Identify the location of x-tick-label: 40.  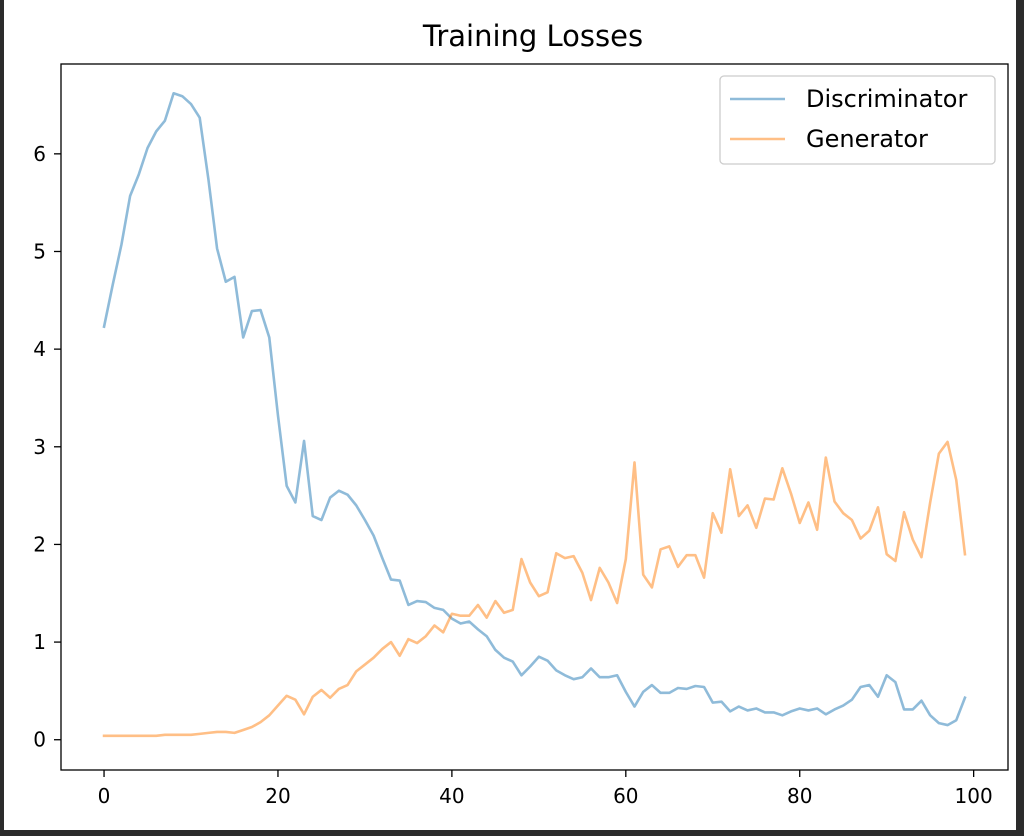
(451, 796).